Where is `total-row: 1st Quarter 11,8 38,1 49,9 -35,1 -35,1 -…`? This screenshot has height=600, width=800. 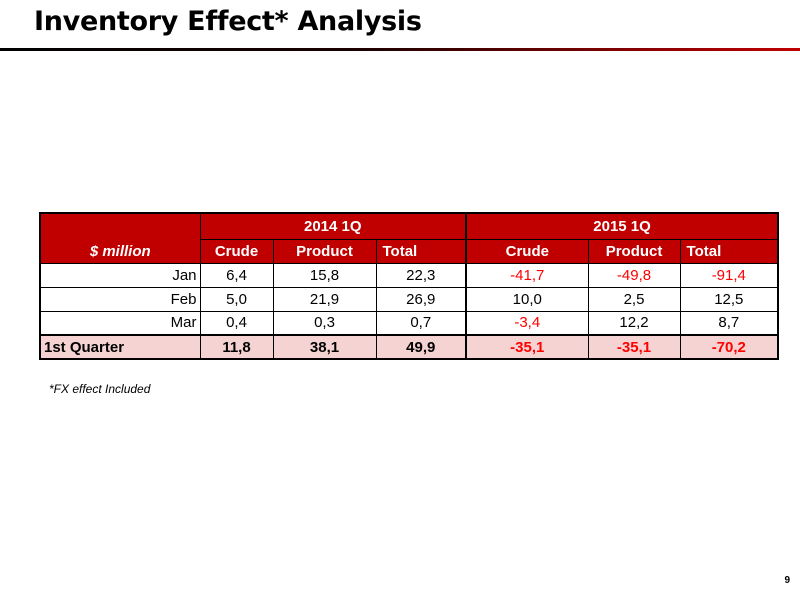
total-row: 1st Quarter 11,8 38,1 49,9 -35,1 -35,1 -… is located at coordinates (409, 347).